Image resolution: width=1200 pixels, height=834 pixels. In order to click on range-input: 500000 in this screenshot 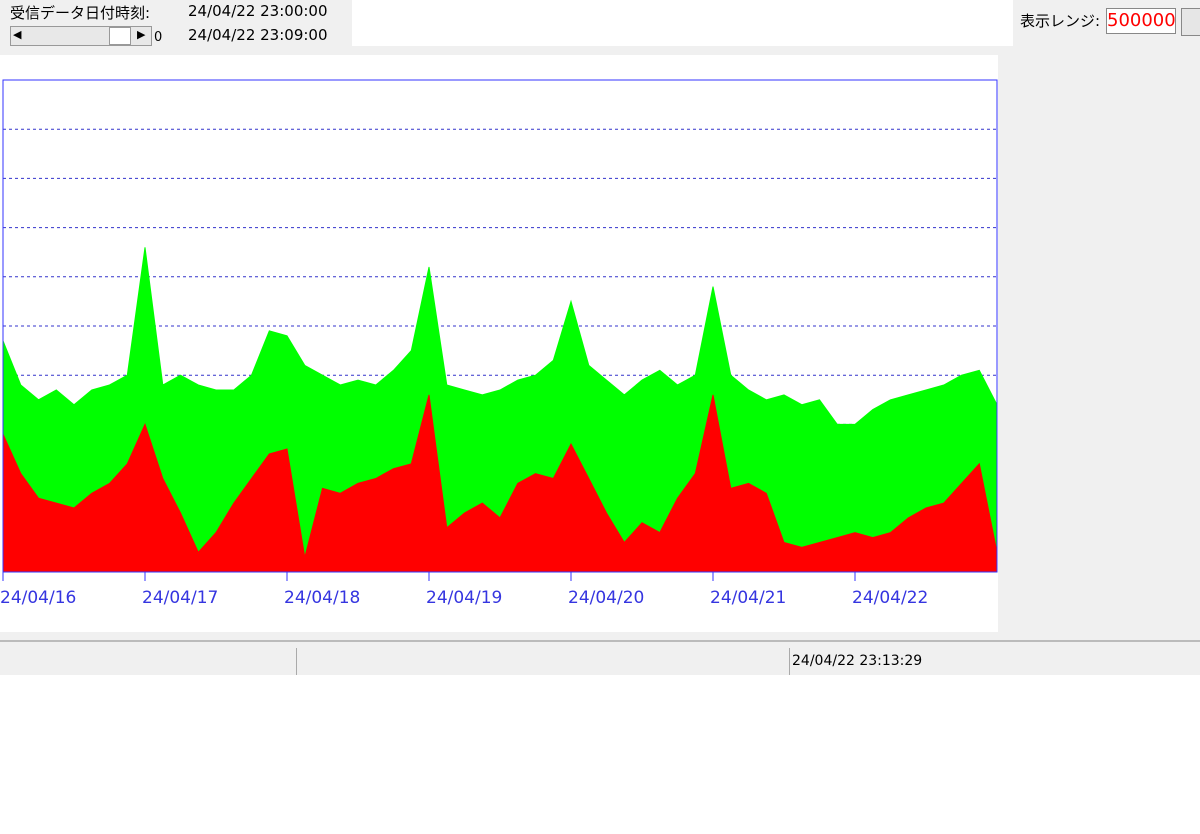, I will do `click(1141, 21)`.